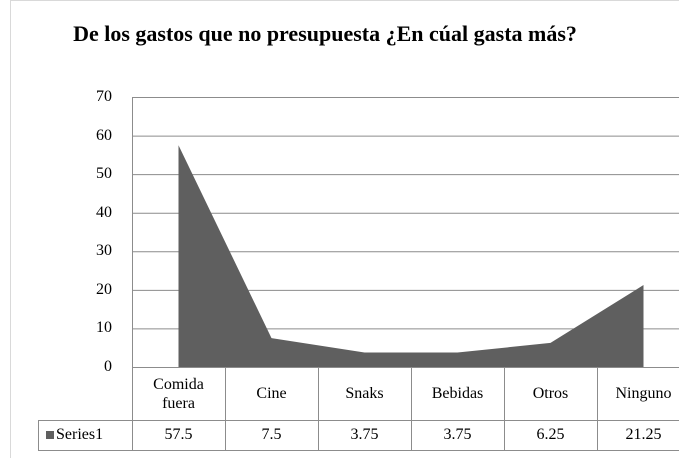 Image resolution: width=679 pixels, height=458 pixels. Describe the element at coordinates (550, 434) in the screenshot. I see `data-table-value: 6.25` at that location.